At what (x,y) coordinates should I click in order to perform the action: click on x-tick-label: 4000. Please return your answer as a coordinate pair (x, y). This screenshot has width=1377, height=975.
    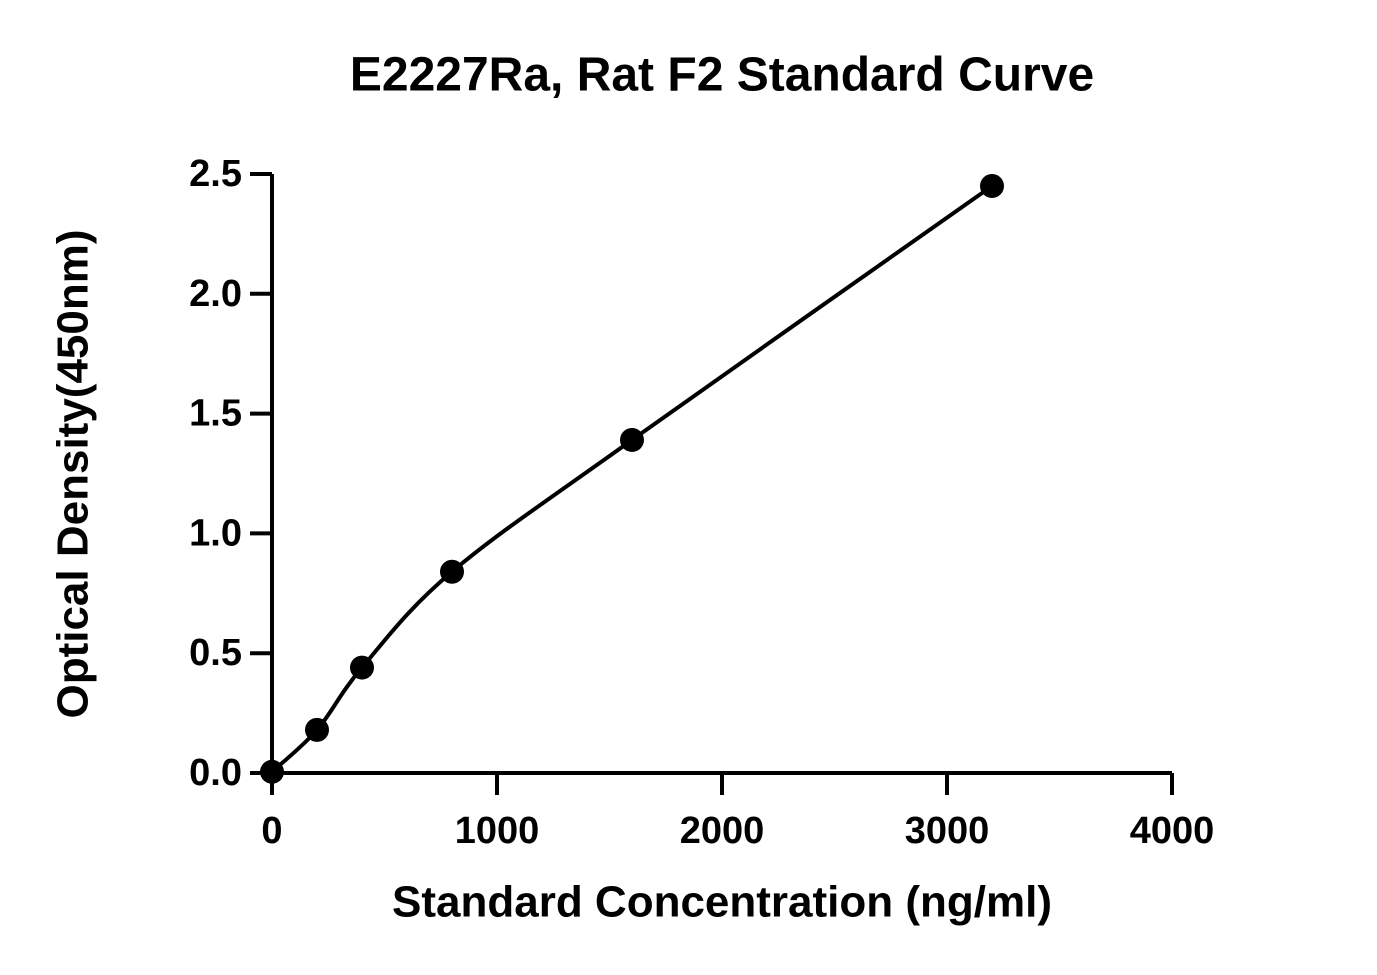
    Looking at the image, I should click on (1172, 831).